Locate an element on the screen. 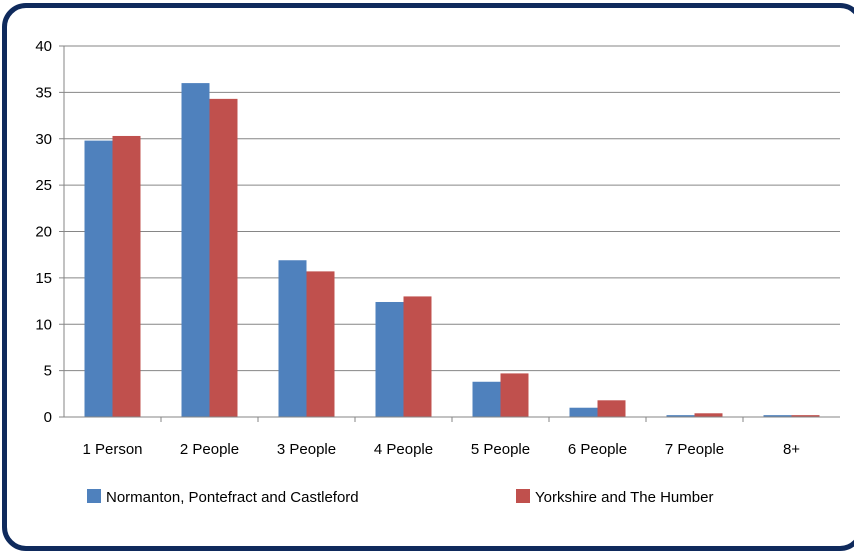 The width and height of the screenshot is (854, 551). x-category-label: 2 People is located at coordinates (209, 449).